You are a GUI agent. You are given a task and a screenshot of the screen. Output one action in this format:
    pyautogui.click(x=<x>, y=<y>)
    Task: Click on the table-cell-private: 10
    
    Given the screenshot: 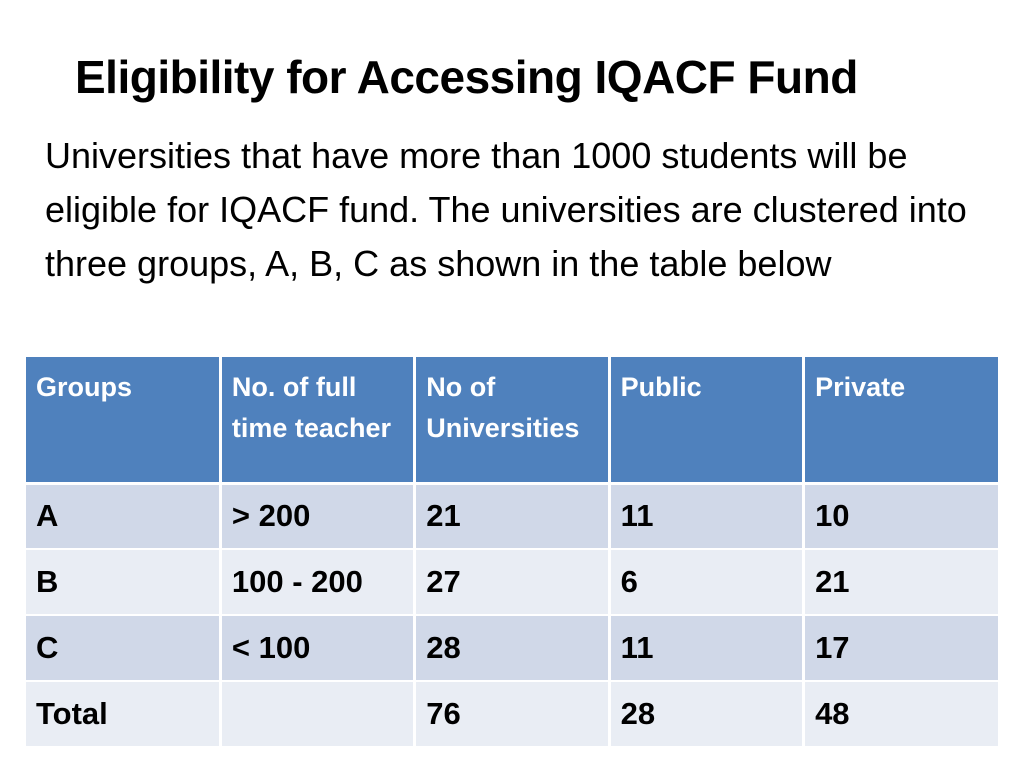 What is the action you would take?
    pyautogui.click(x=900, y=516)
    